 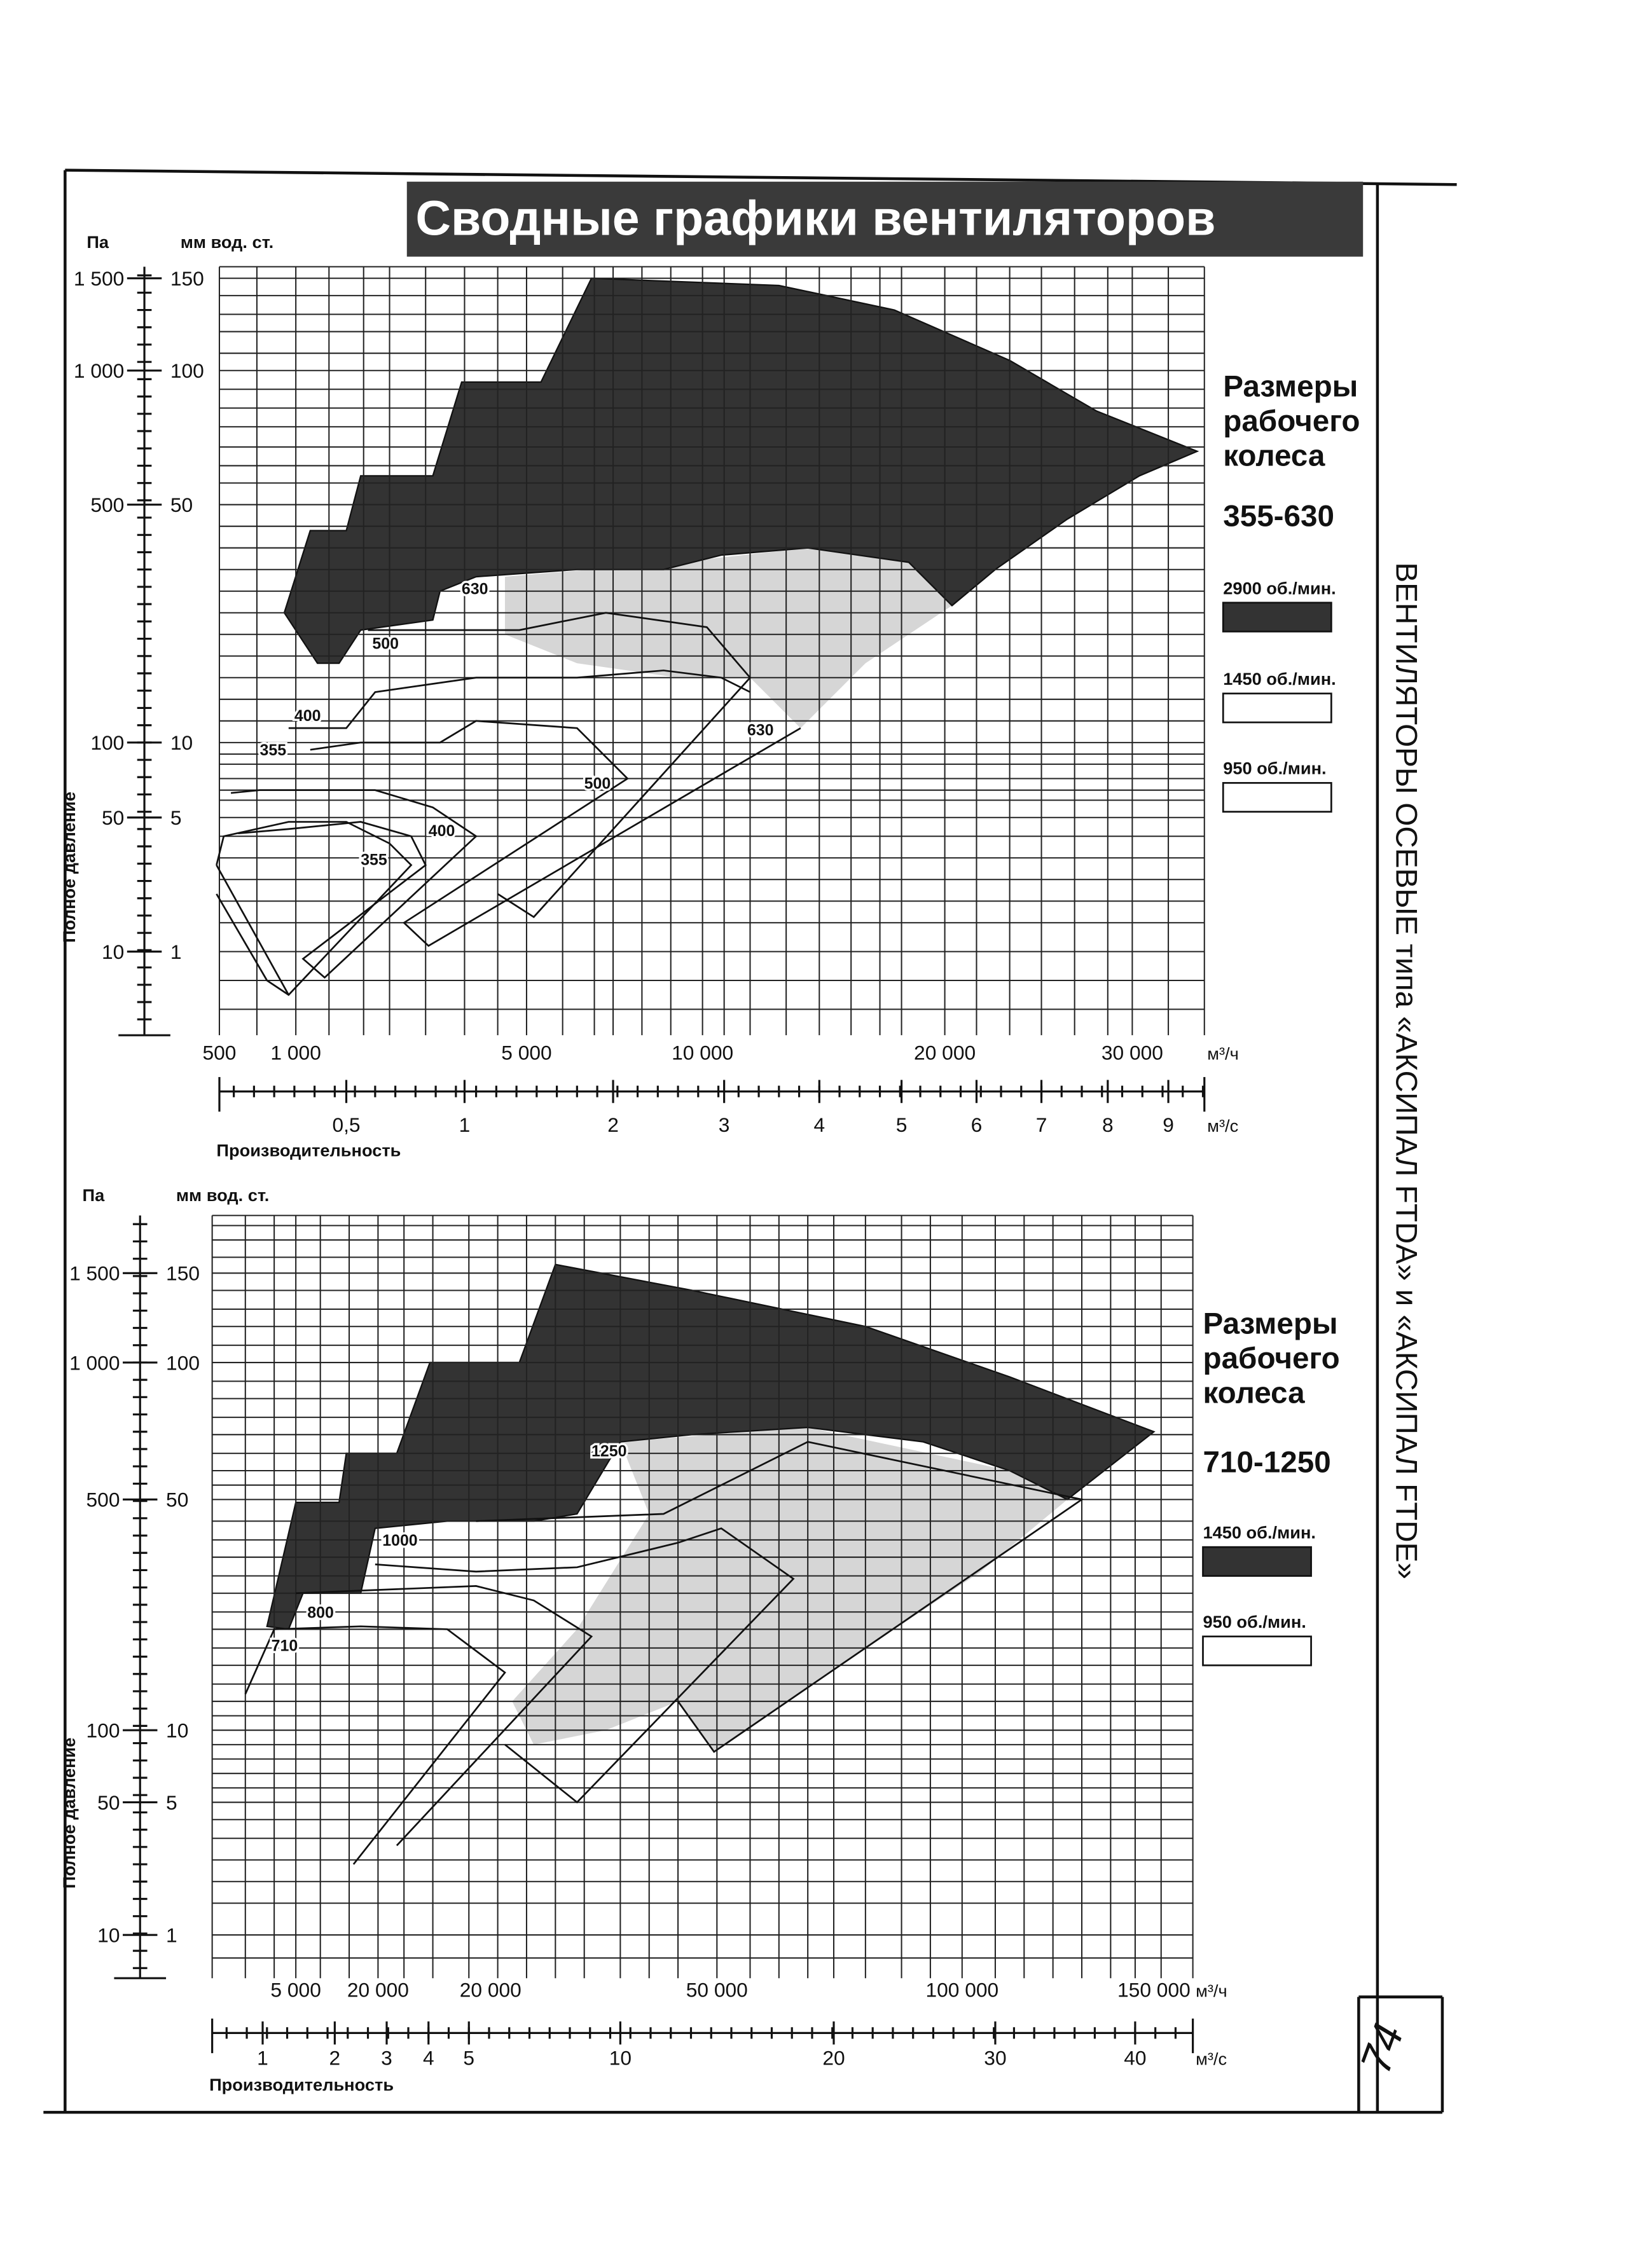 What do you see at coordinates (1168, 1124) in the screenshot?
I see `x-tick-label-m3s: 9` at bounding box center [1168, 1124].